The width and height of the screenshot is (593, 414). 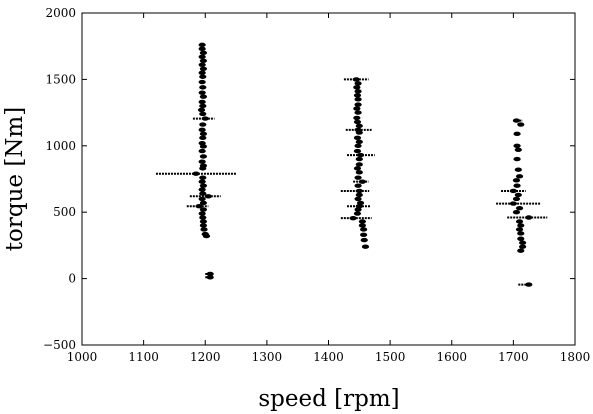 What do you see at coordinates (328, 399) in the screenshot?
I see `x-axis-title: speed [rpm]` at bounding box center [328, 399].